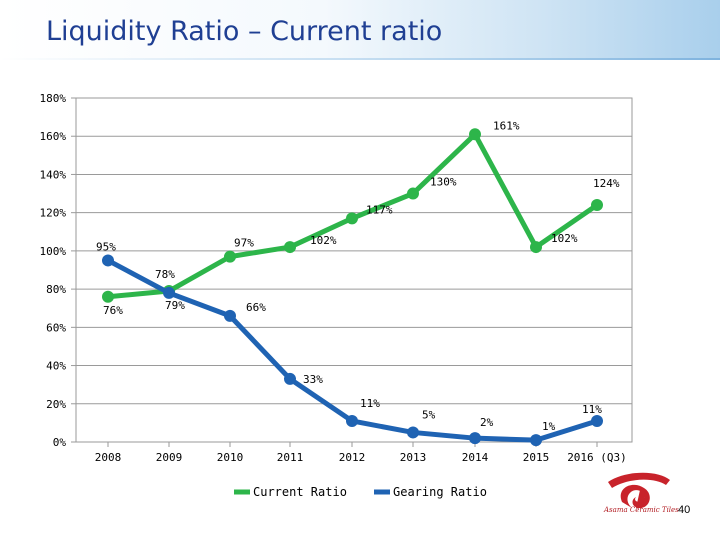  I want to click on legend-item-gearing-ratio: Gearing Ratio, so click(430, 492).